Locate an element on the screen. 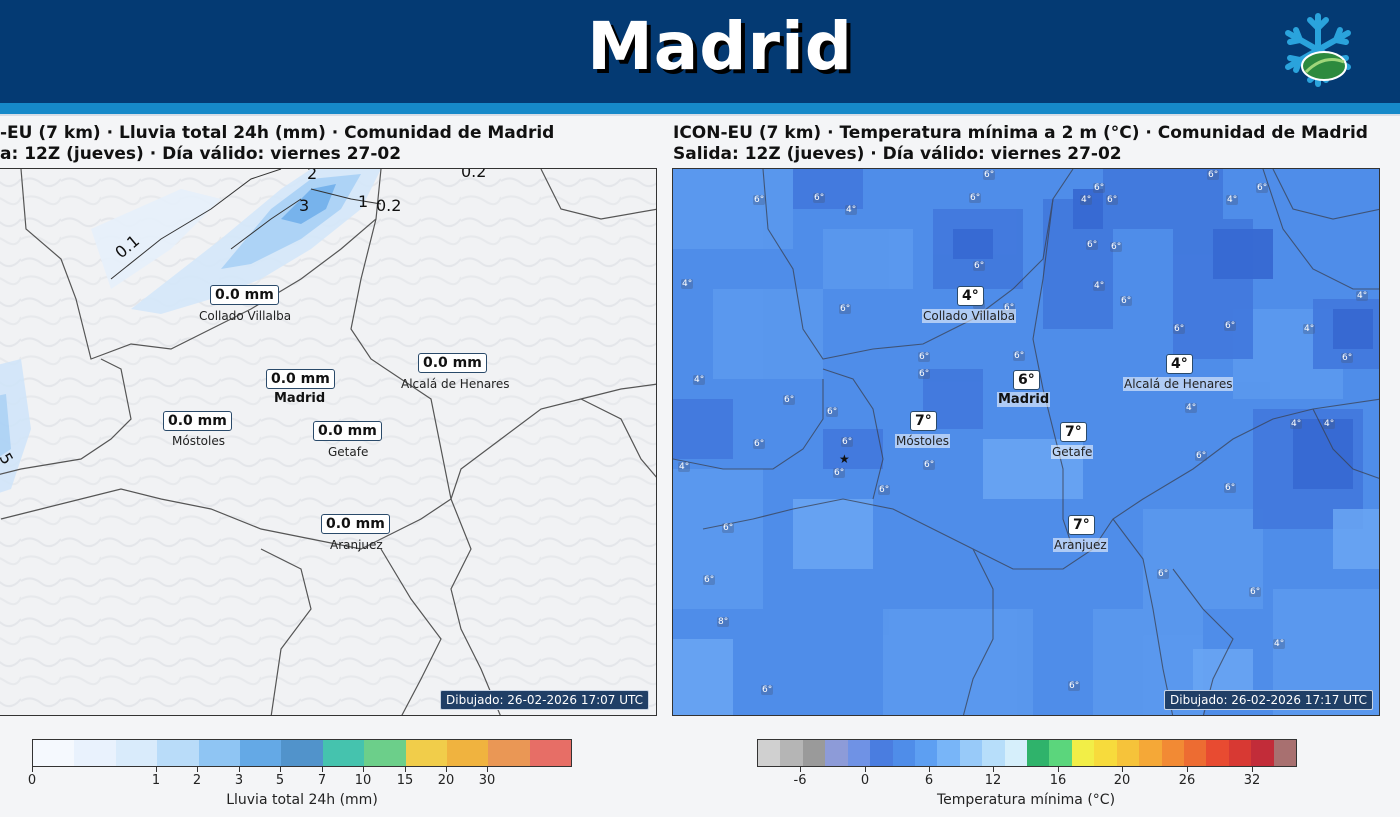 The height and width of the screenshot is (817, 1400). temp-city-madrid: Madrid is located at coordinates (1024, 399).